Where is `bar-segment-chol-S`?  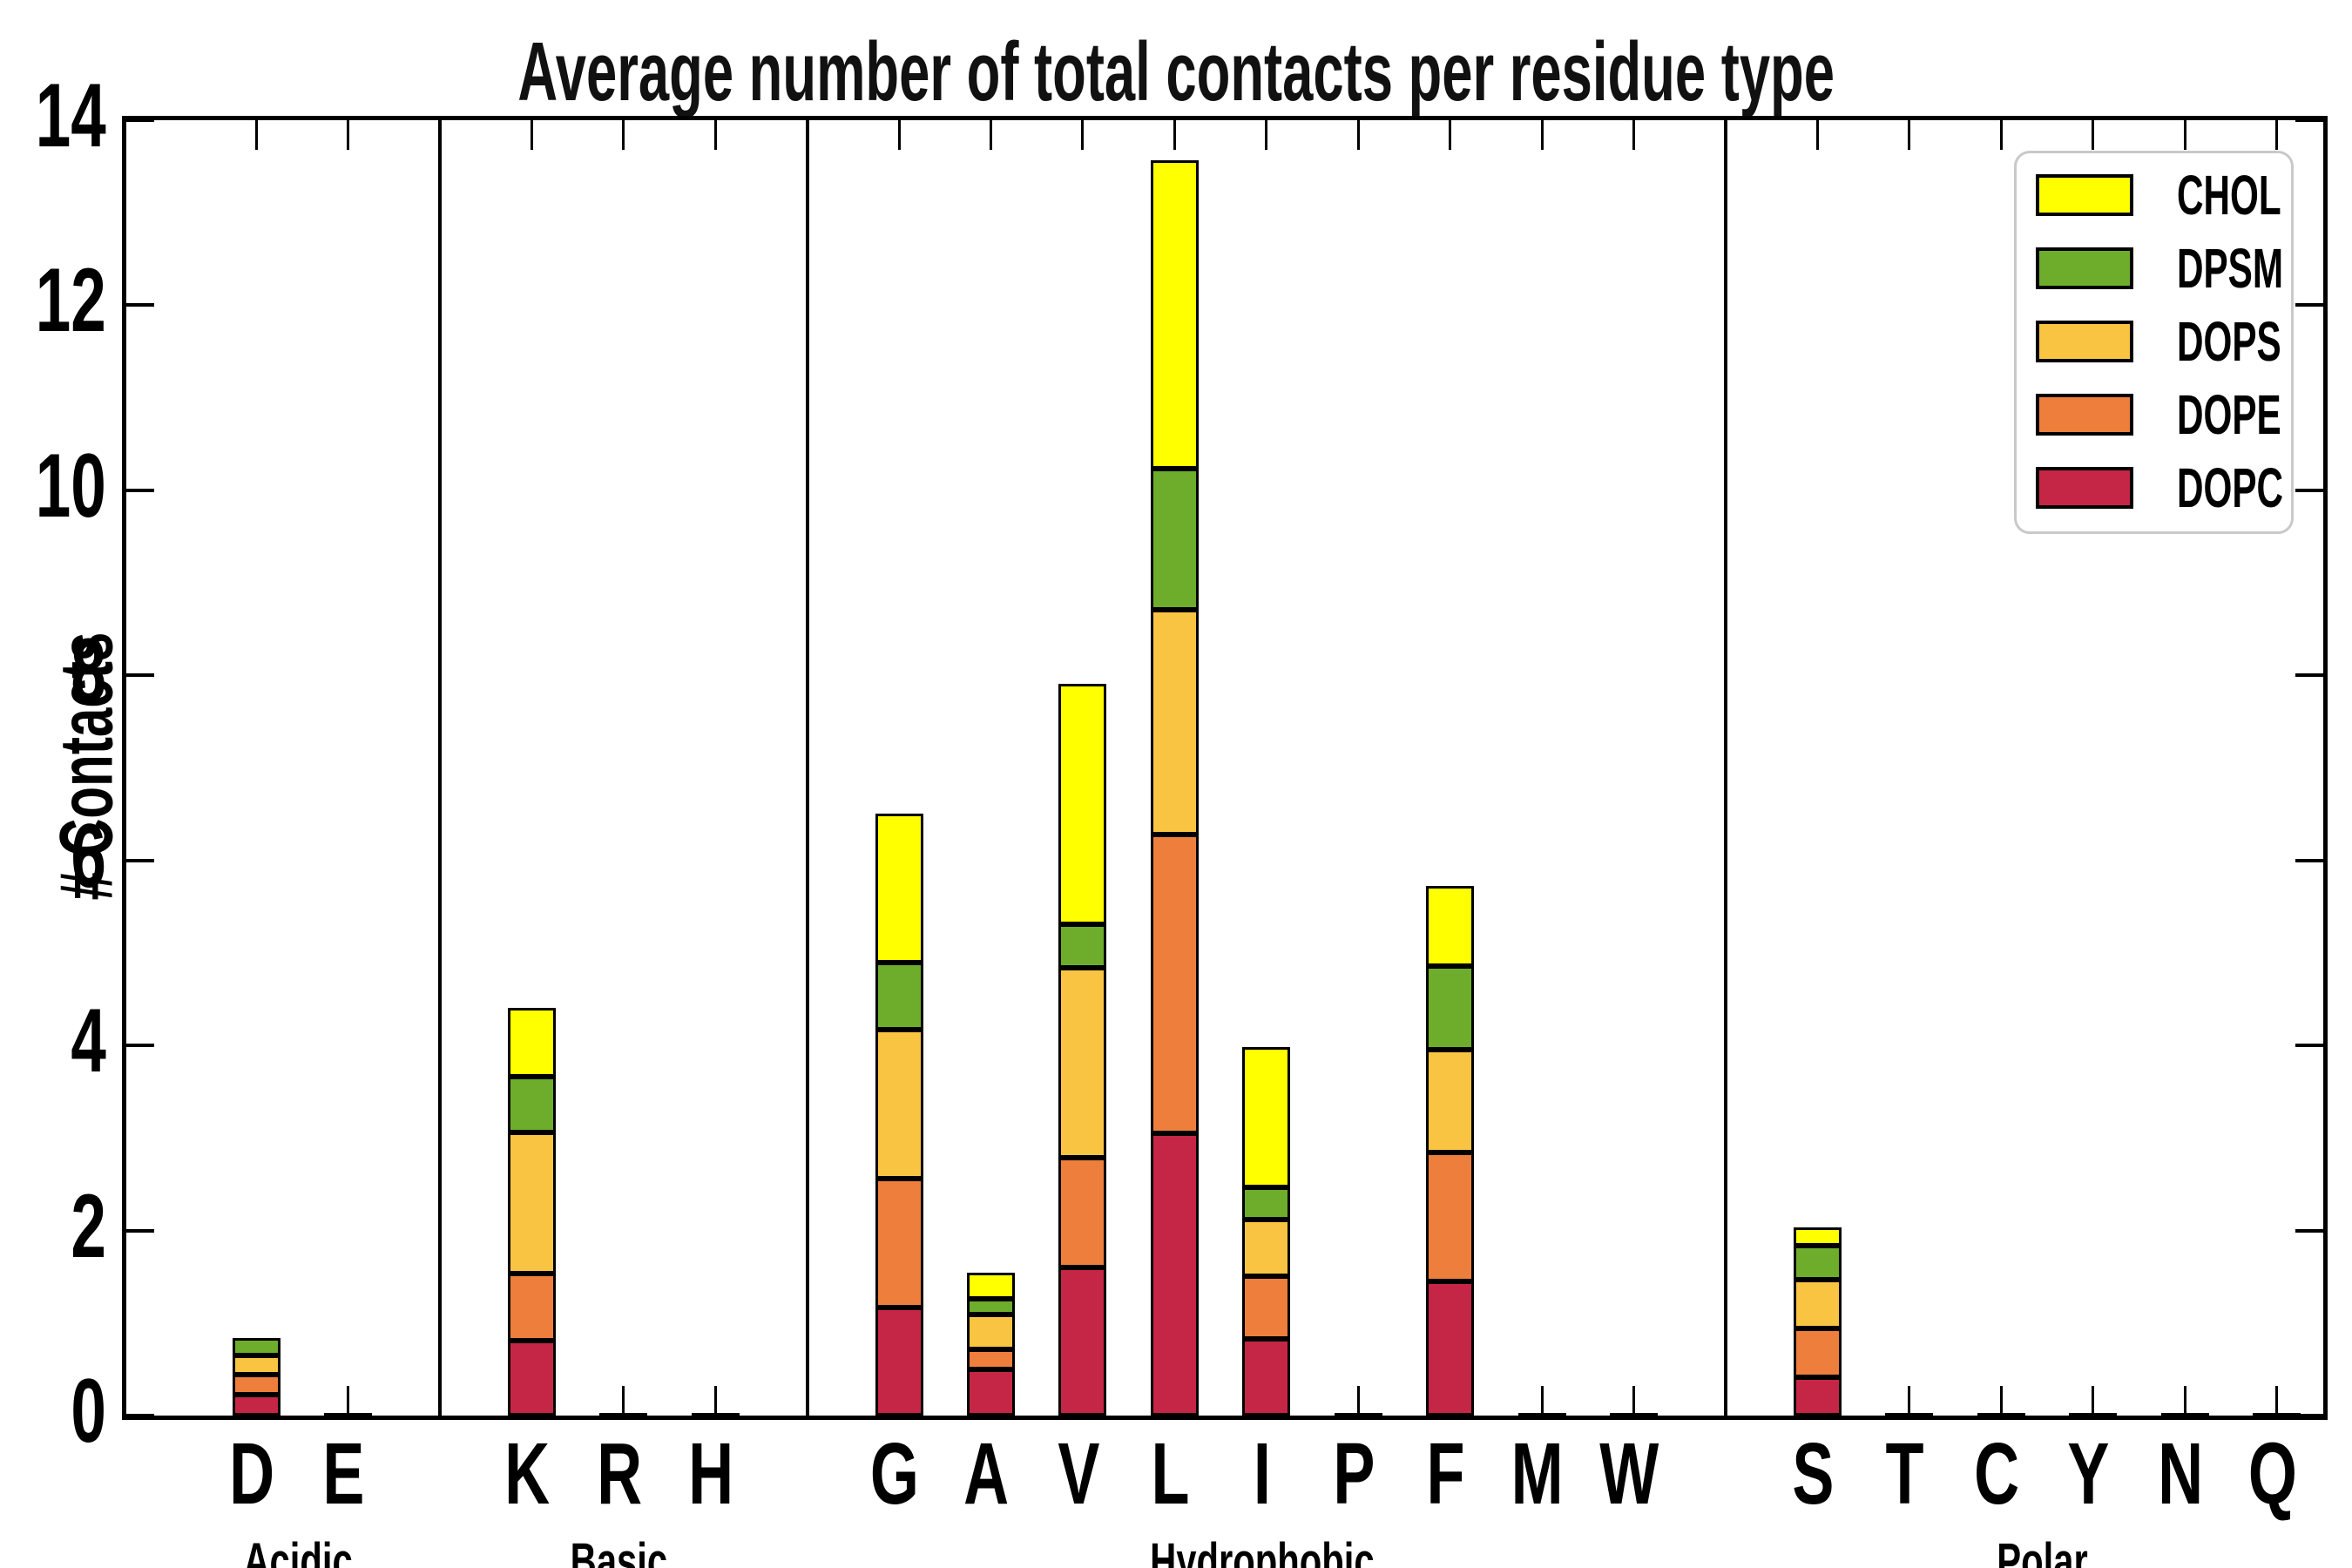 bar-segment-chol-S is located at coordinates (1817, 1236).